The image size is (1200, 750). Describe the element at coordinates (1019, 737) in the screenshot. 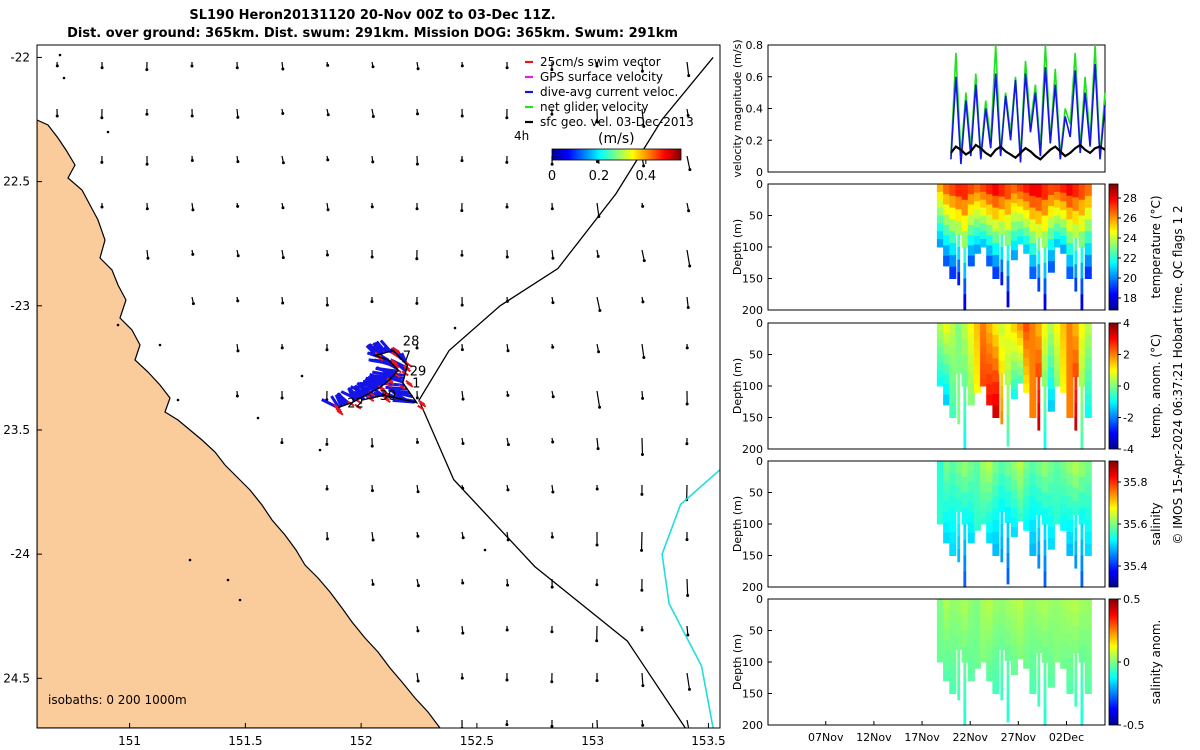

I see `date-tick-label: 27Nov` at that location.